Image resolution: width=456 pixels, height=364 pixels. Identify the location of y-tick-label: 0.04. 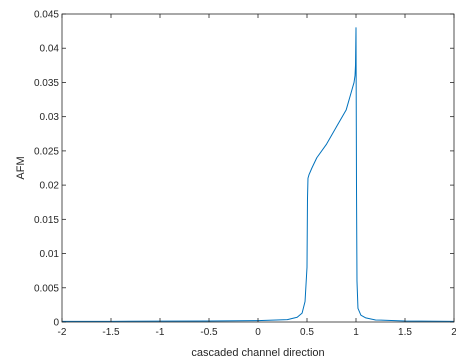
(50, 49).